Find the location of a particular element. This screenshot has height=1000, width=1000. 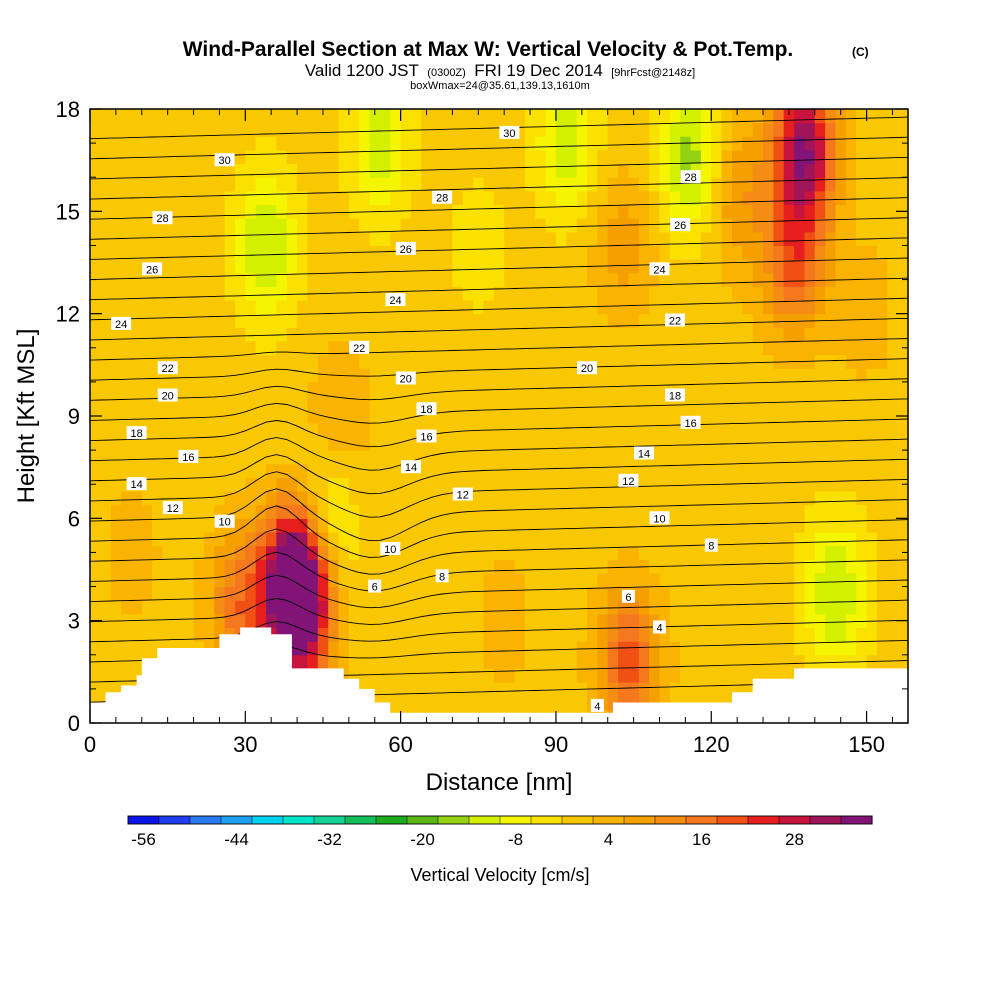

colorbar-swatch is located at coordinates (143, 820).